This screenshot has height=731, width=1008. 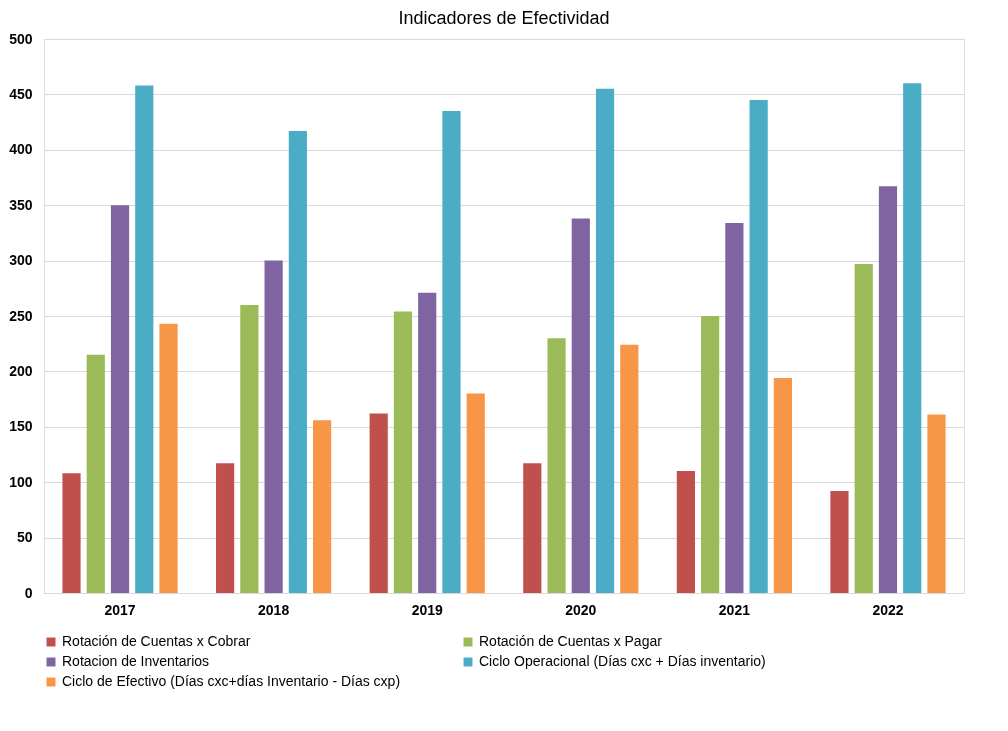 What do you see at coordinates (427, 609) in the screenshot?
I see `x-tick-label: 2019` at bounding box center [427, 609].